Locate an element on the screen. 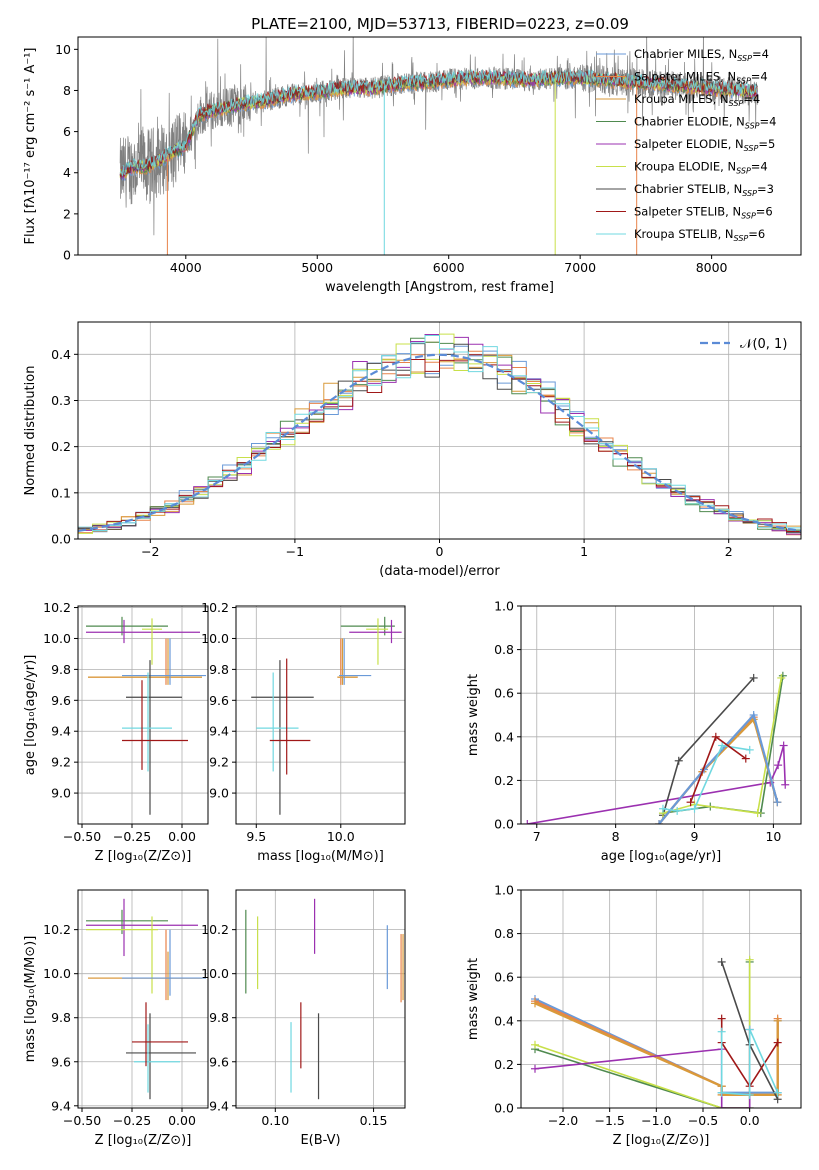 This screenshot has width=819, height=1170. x-tick-label: −2 is located at coordinates (150, 551).